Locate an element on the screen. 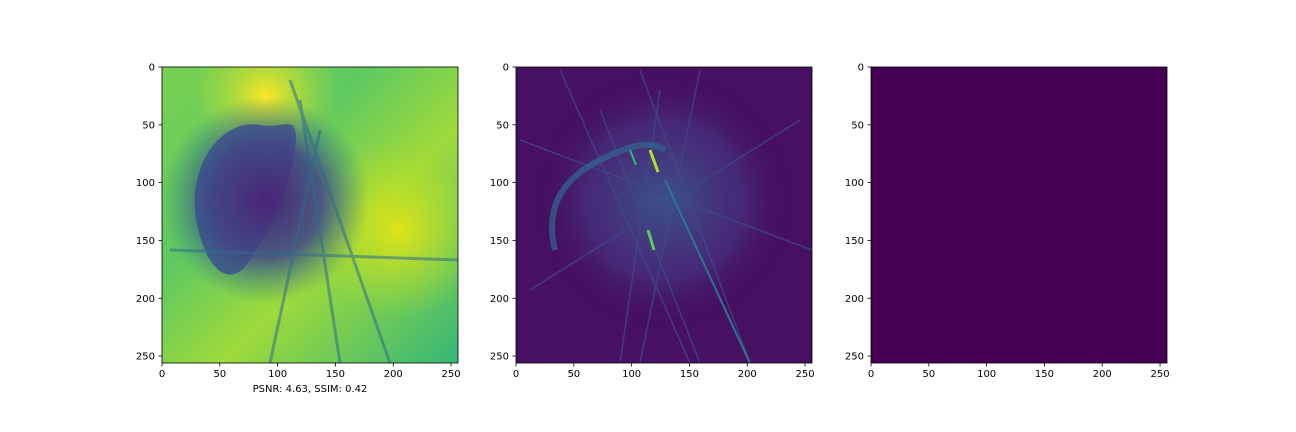  y-ticks-1: 0 50 100 150 200 250 is located at coordinates (149, 213).